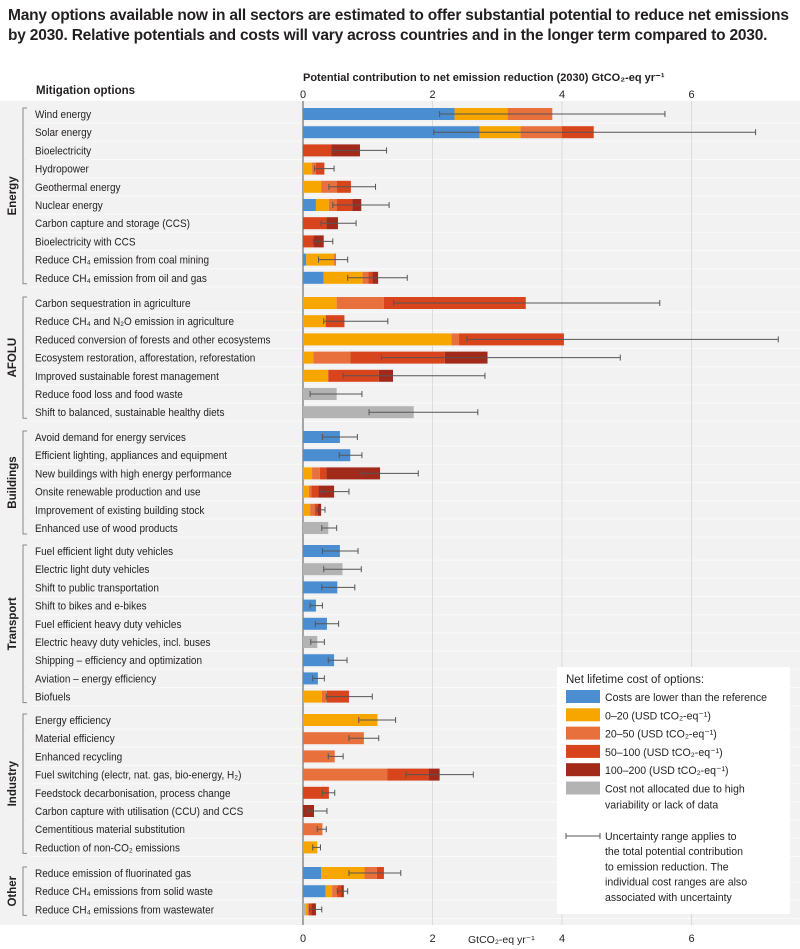 Image resolution: width=800 pixels, height=949 pixels. What do you see at coordinates (583, 696) in the screenshot?
I see `legend-swatch-lower` at bounding box center [583, 696].